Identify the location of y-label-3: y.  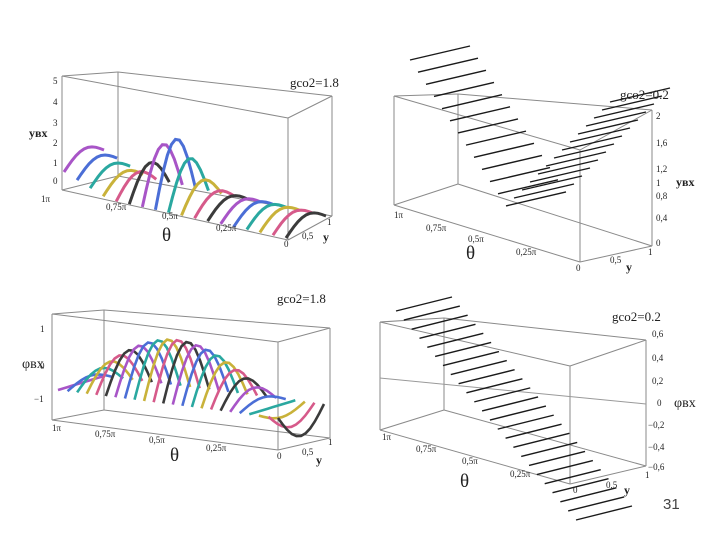
(319, 460).